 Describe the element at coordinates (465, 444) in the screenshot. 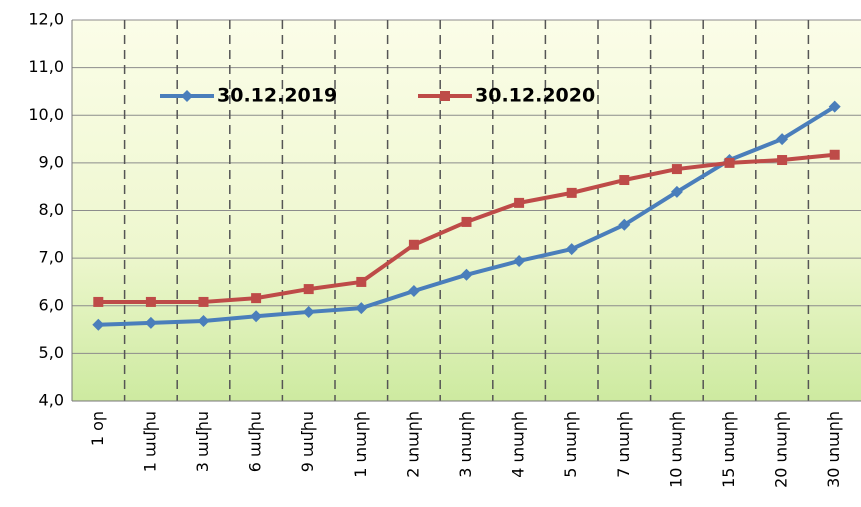

I see `x-tick-label: 3 տարի` at that location.